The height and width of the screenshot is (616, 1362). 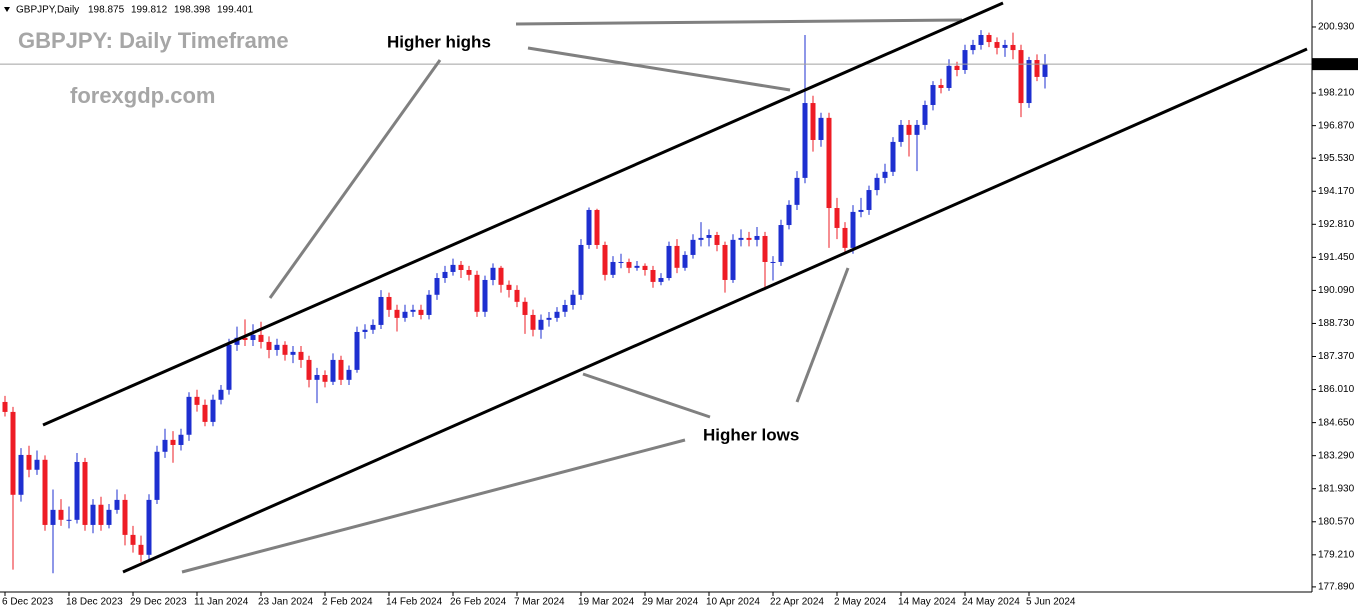 What do you see at coordinates (1336, 389) in the screenshot?
I see `y-tick-label: 186.010` at bounding box center [1336, 389].